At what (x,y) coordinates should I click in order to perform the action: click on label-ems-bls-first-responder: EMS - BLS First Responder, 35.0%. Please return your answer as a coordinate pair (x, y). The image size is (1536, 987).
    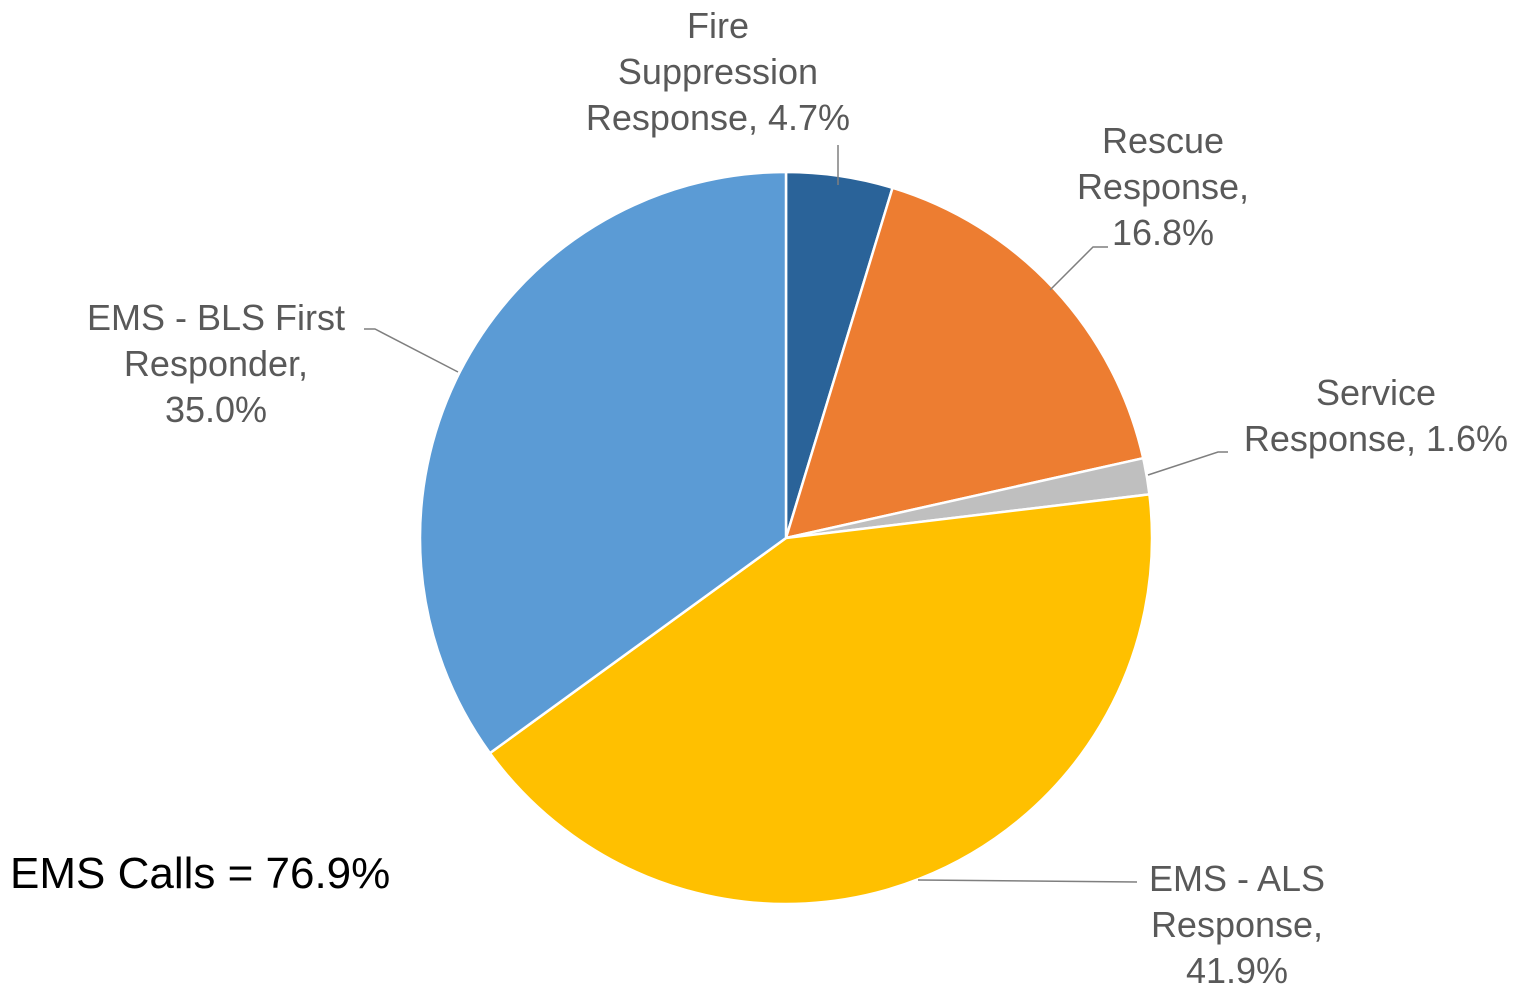
    Looking at the image, I should click on (216, 363).